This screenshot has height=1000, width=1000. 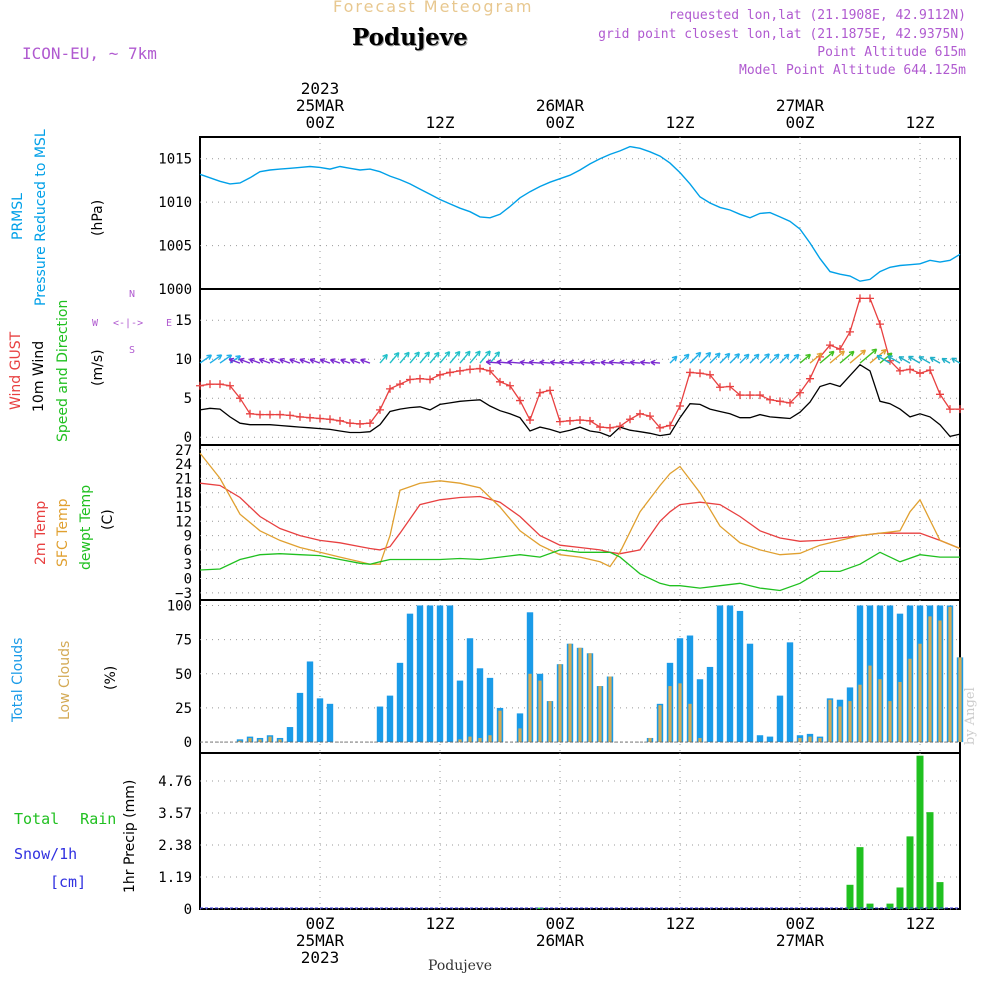 I want to click on snow-label: Snow/1h, so click(x=46, y=854).